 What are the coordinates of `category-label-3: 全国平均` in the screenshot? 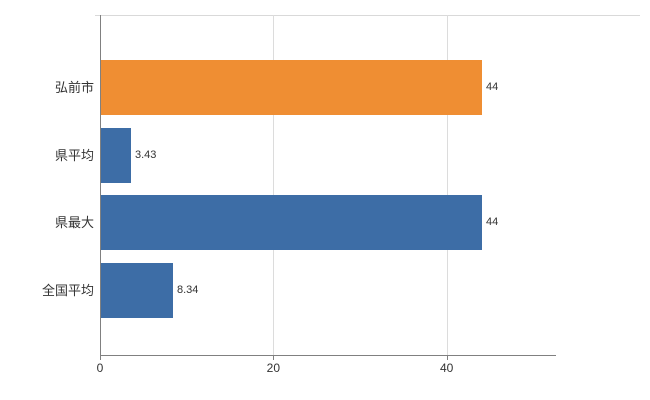 It's located at (67, 290).